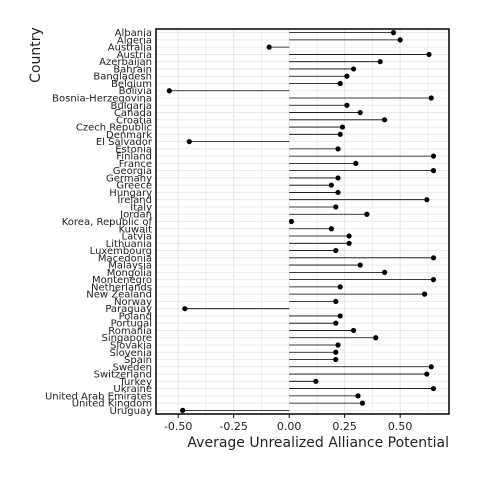 Image resolution: width=480 pixels, height=485 pixels. Describe the element at coordinates (131, 84) in the screenshot. I see `category-label-belgium: Belgium` at that location.